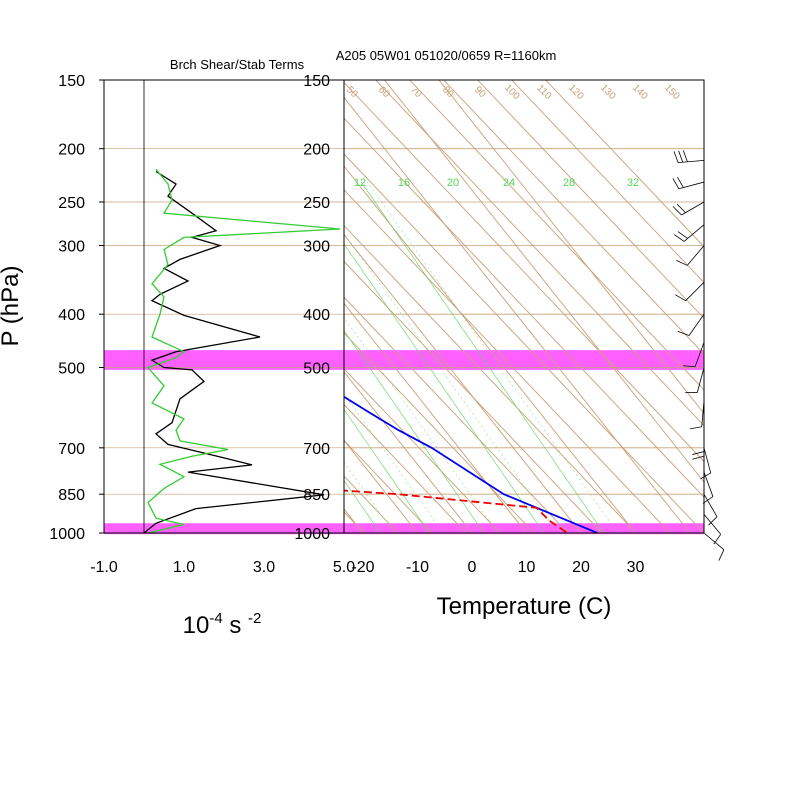  Describe the element at coordinates (512, 92) in the screenshot. I see `isotherm-top-label: 100` at that location.